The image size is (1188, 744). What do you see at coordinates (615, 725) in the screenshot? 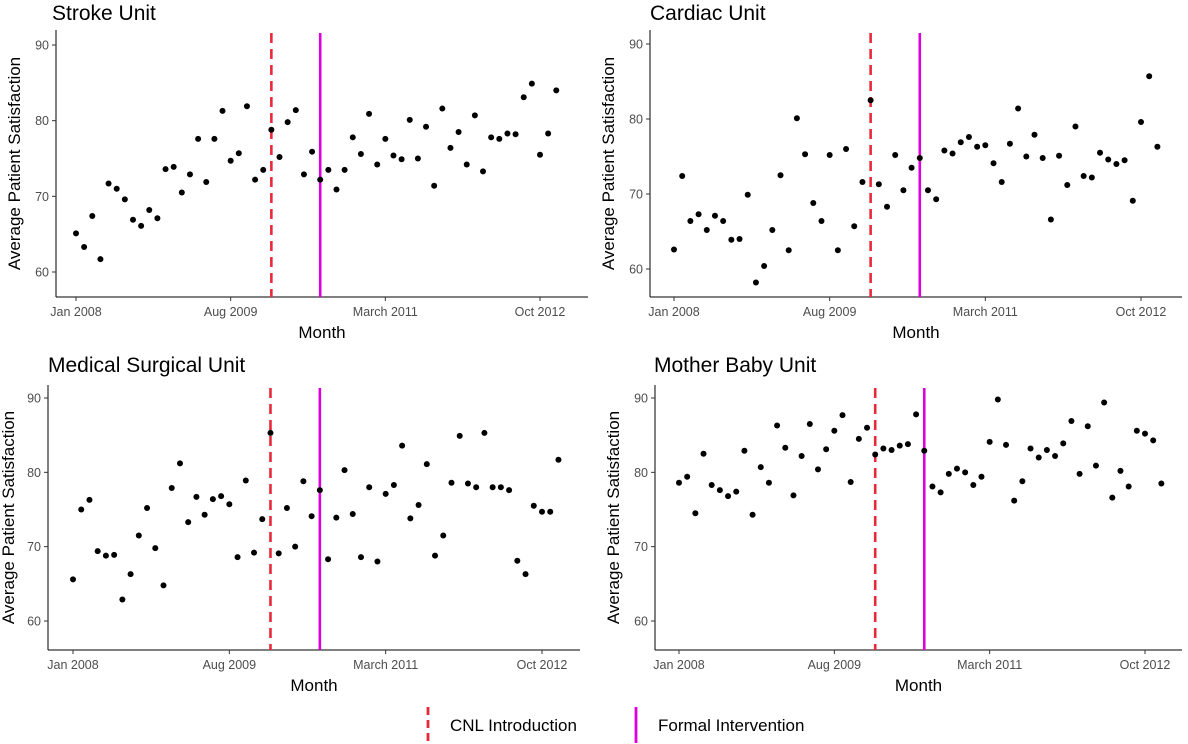
I see `legend: CNL Introduction Formal Intervention` at bounding box center [615, 725].